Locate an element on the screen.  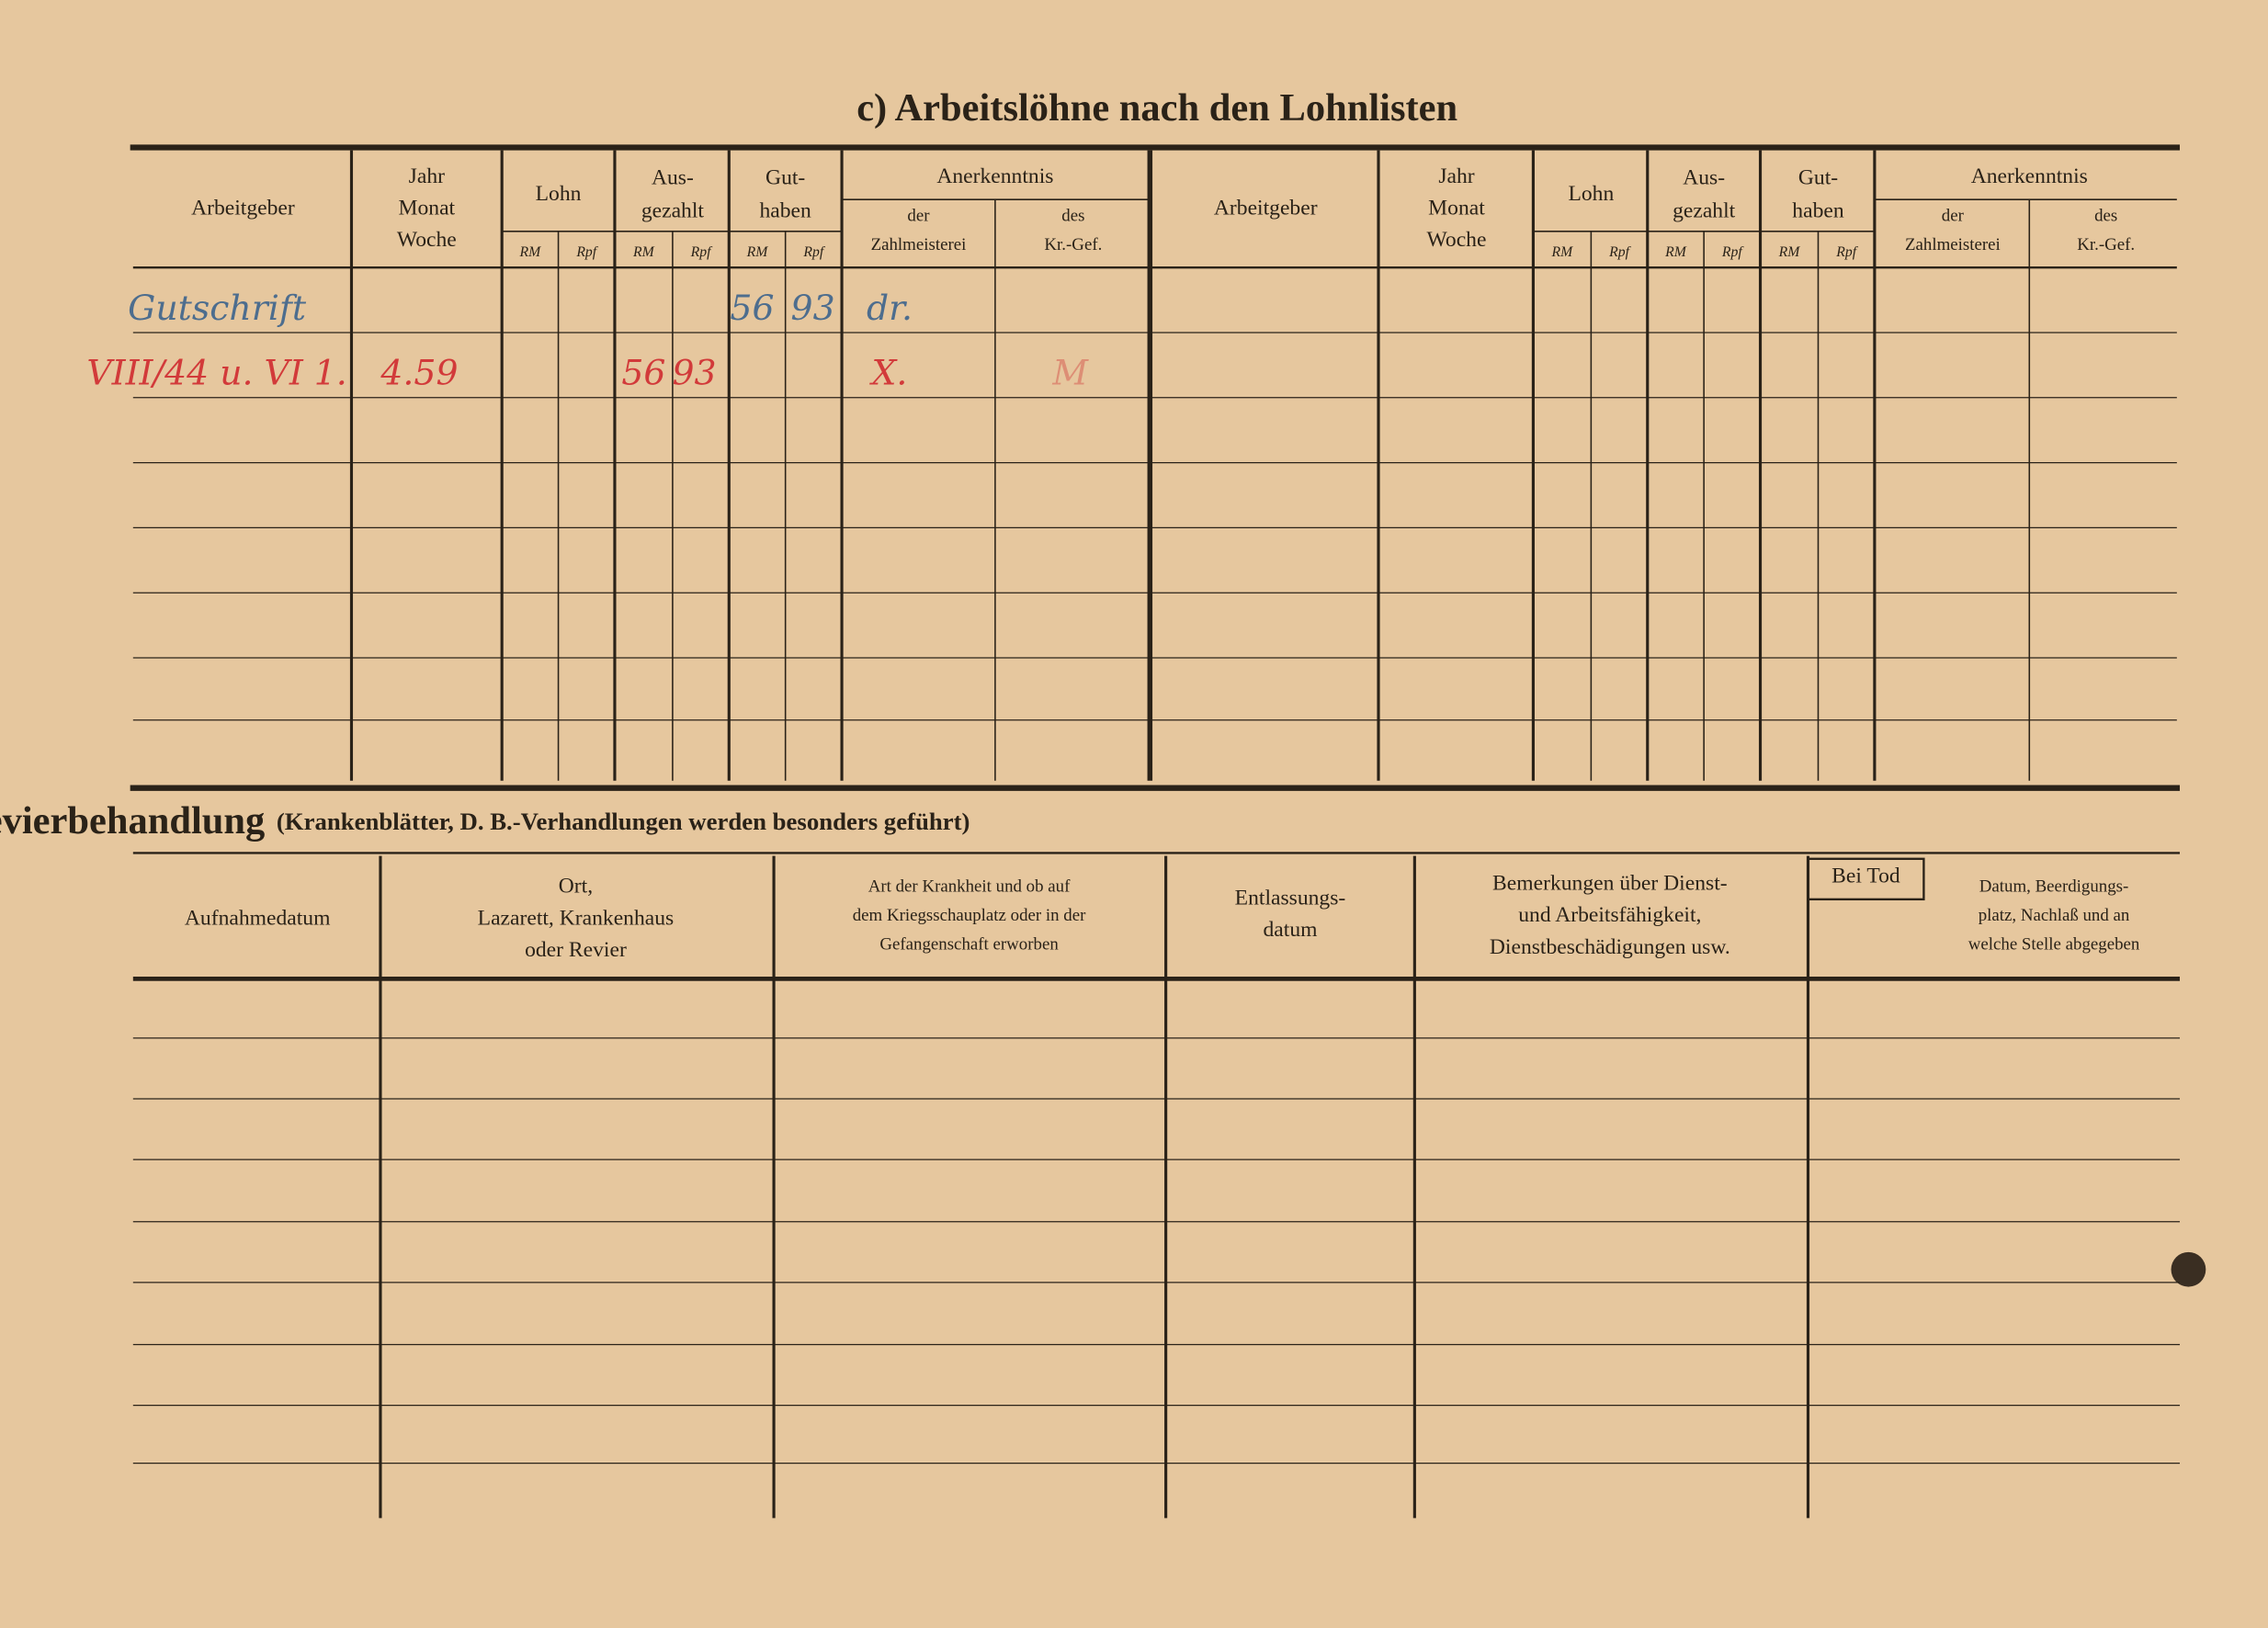
handwritten-entry: Gutschrift is located at coordinates (218, 308).